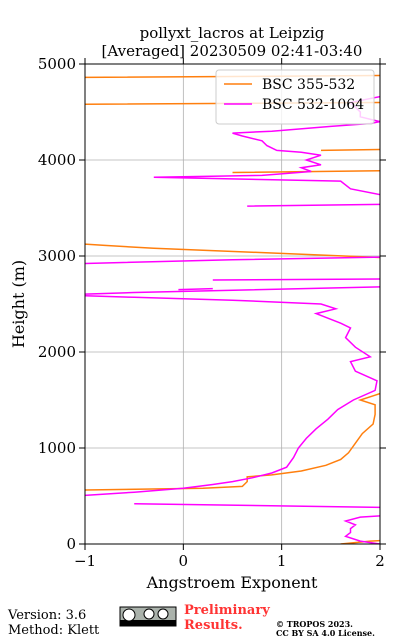  I want to click on legend-box, so click(295, 97).